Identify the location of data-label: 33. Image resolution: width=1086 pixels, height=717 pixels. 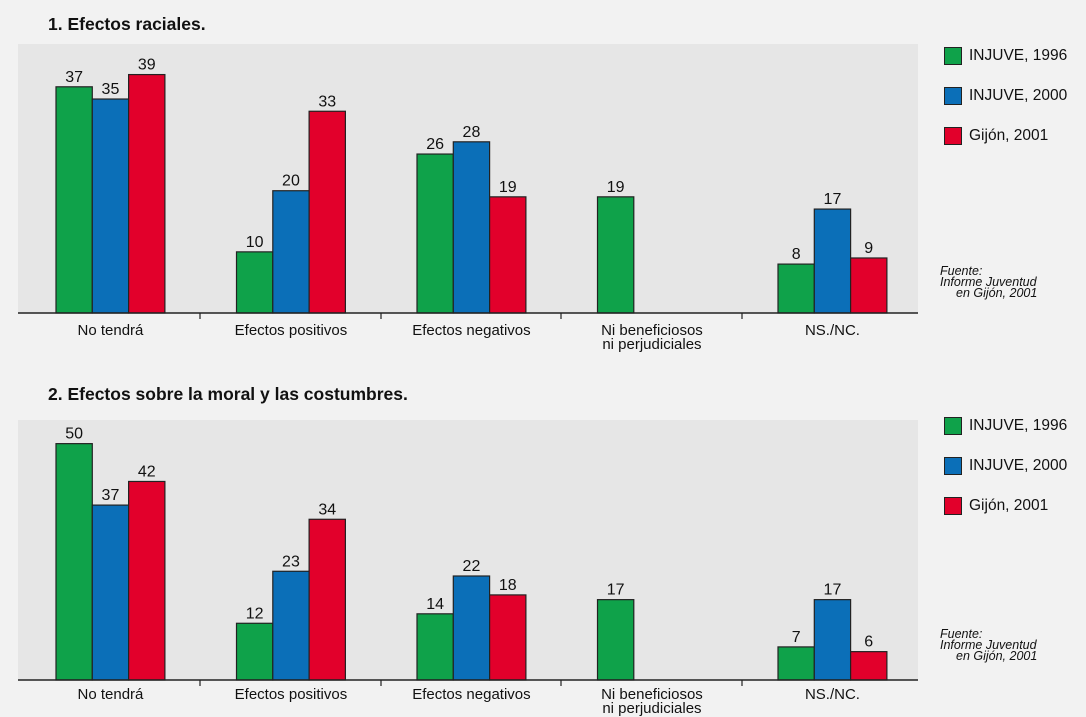
(327, 101).